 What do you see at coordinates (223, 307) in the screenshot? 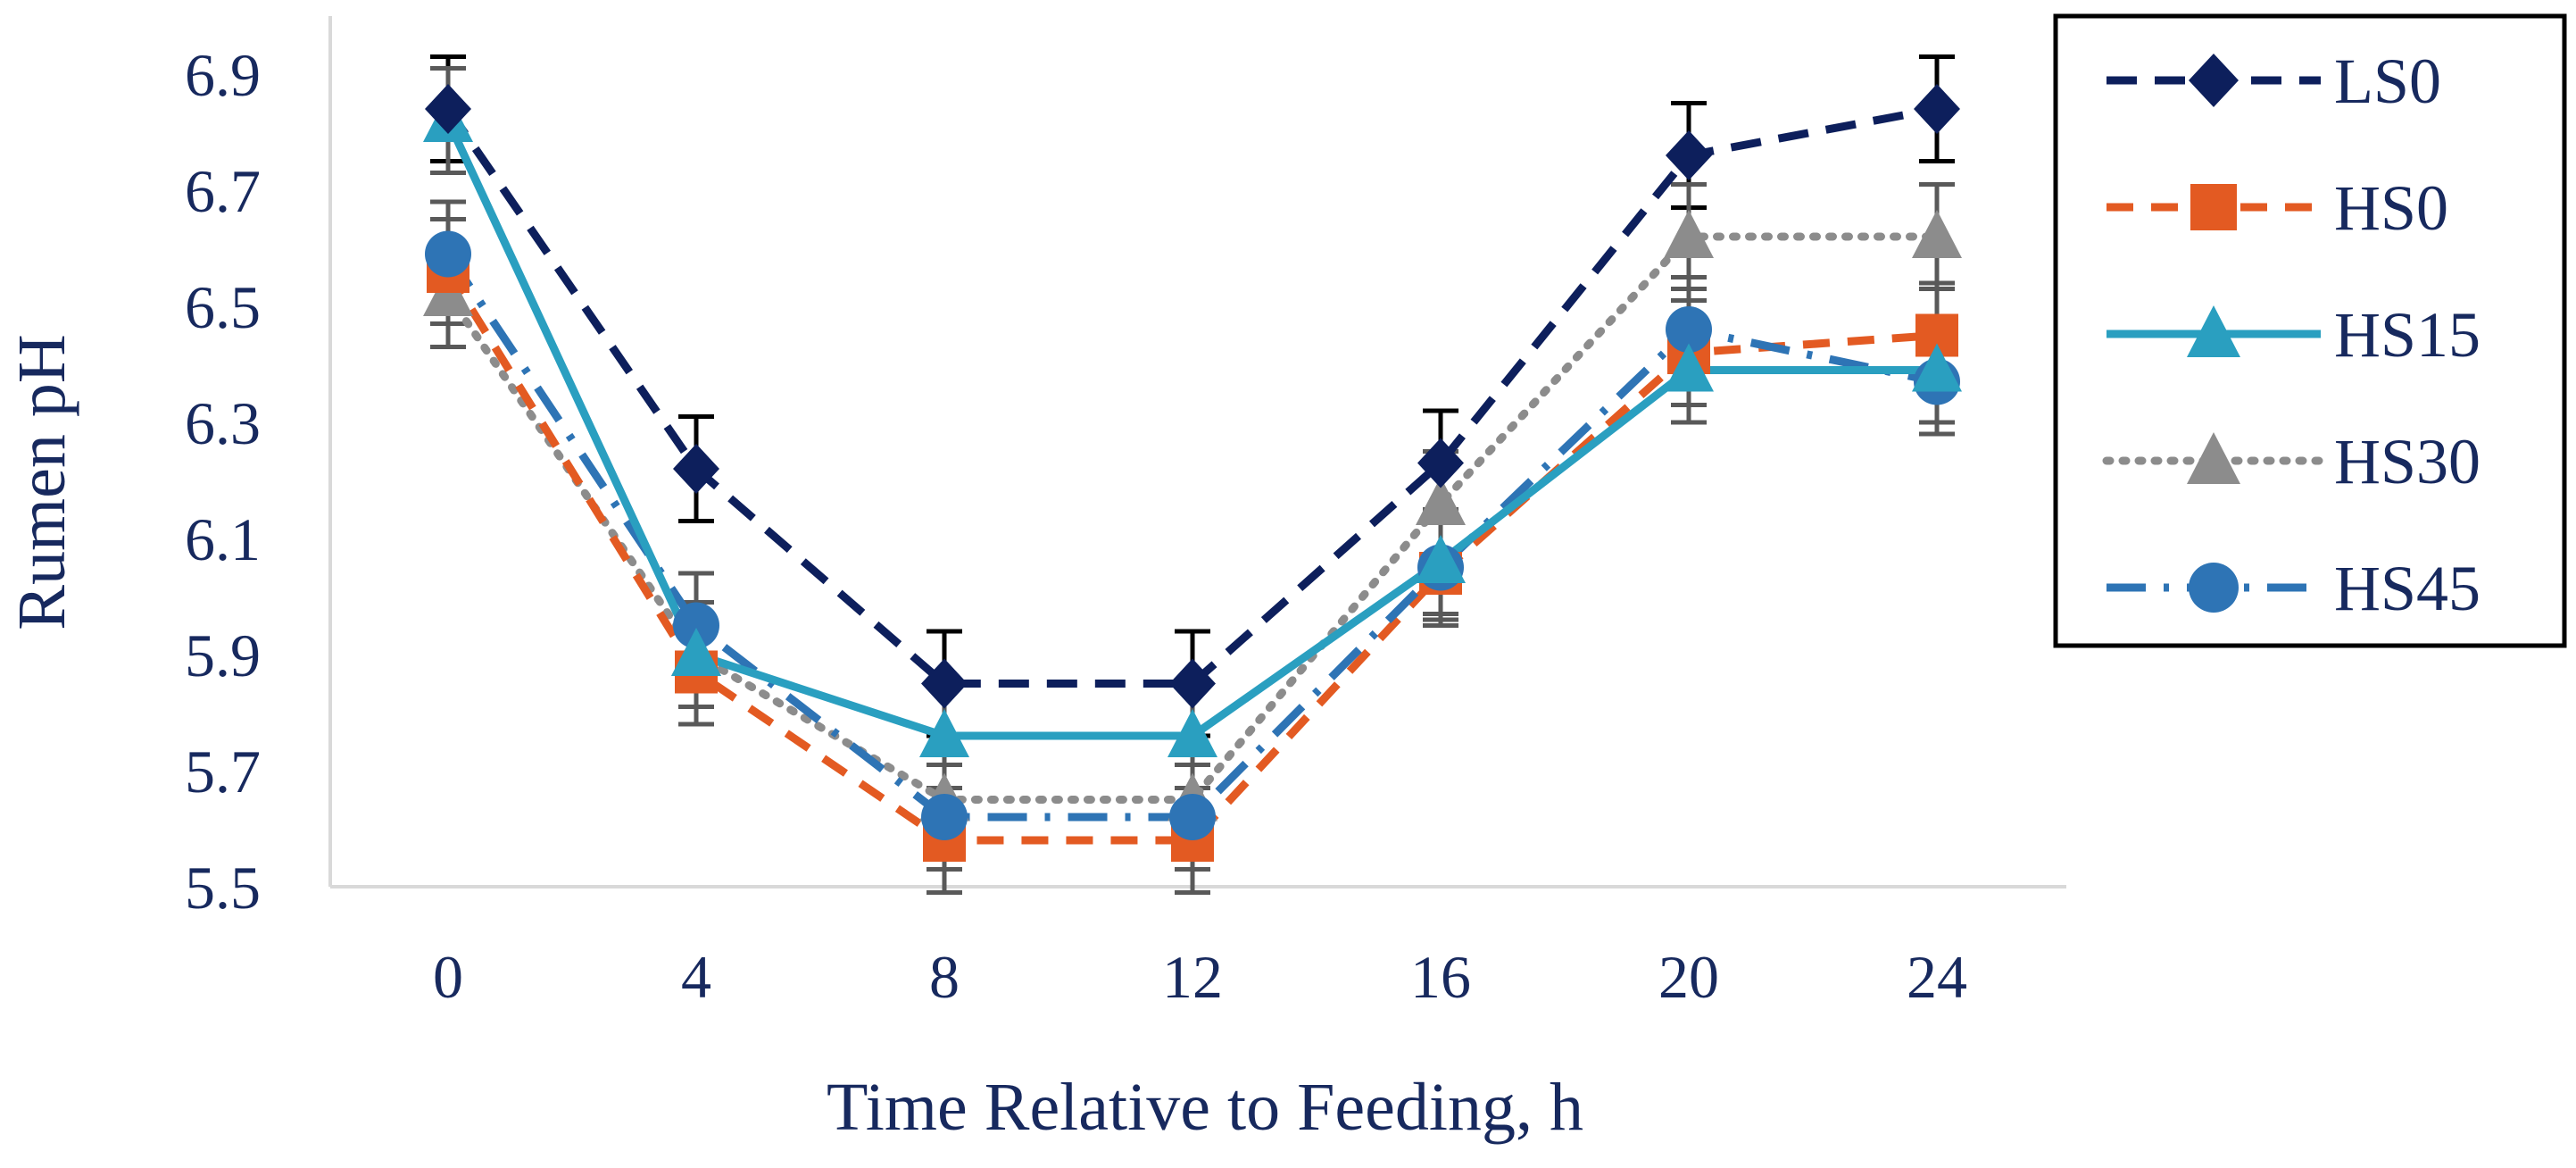
I see `y-tick-label: 6.5` at bounding box center [223, 307].